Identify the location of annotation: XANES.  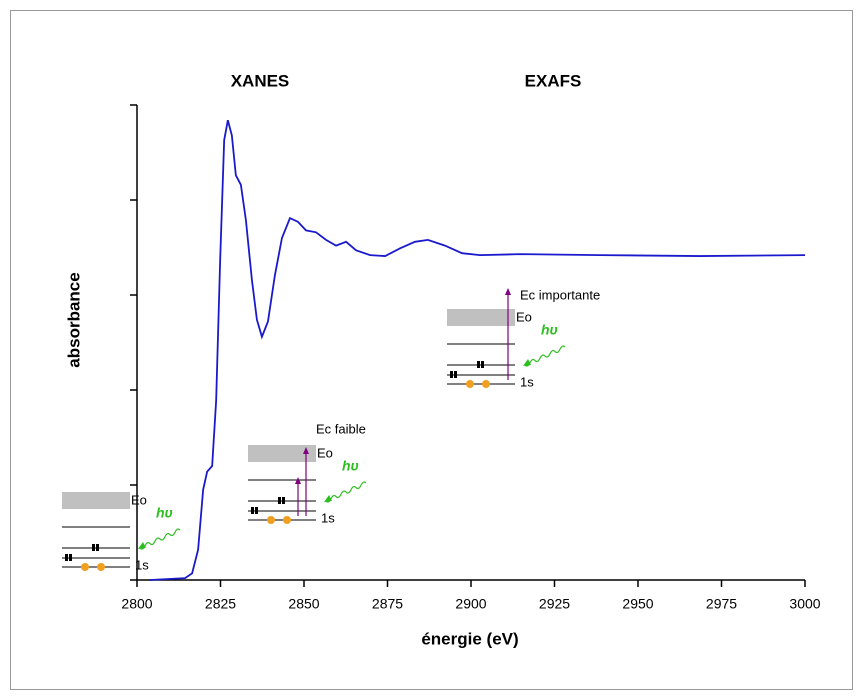
(260, 80).